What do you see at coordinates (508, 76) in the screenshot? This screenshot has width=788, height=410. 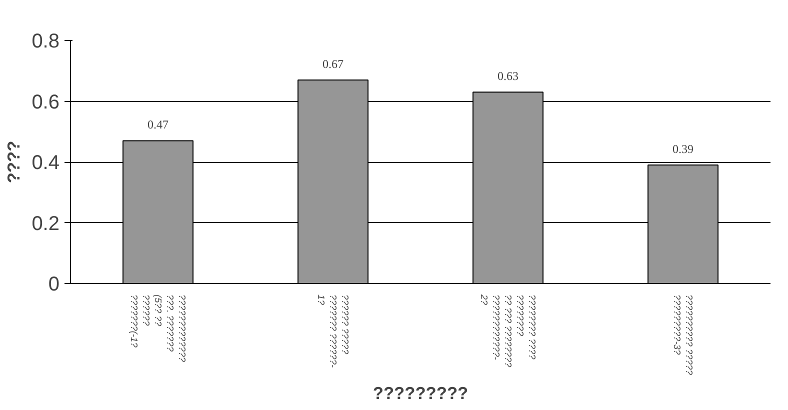 I see `data-label: 0.63` at bounding box center [508, 76].